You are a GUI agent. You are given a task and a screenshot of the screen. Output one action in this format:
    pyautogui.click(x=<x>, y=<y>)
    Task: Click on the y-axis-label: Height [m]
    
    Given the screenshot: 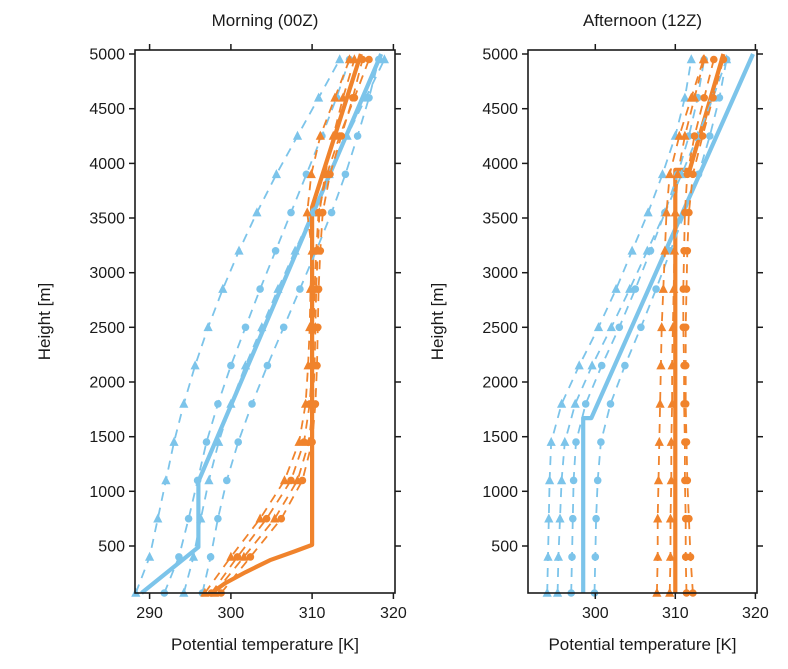 What is the action you would take?
    pyautogui.click(x=437, y=321)
    